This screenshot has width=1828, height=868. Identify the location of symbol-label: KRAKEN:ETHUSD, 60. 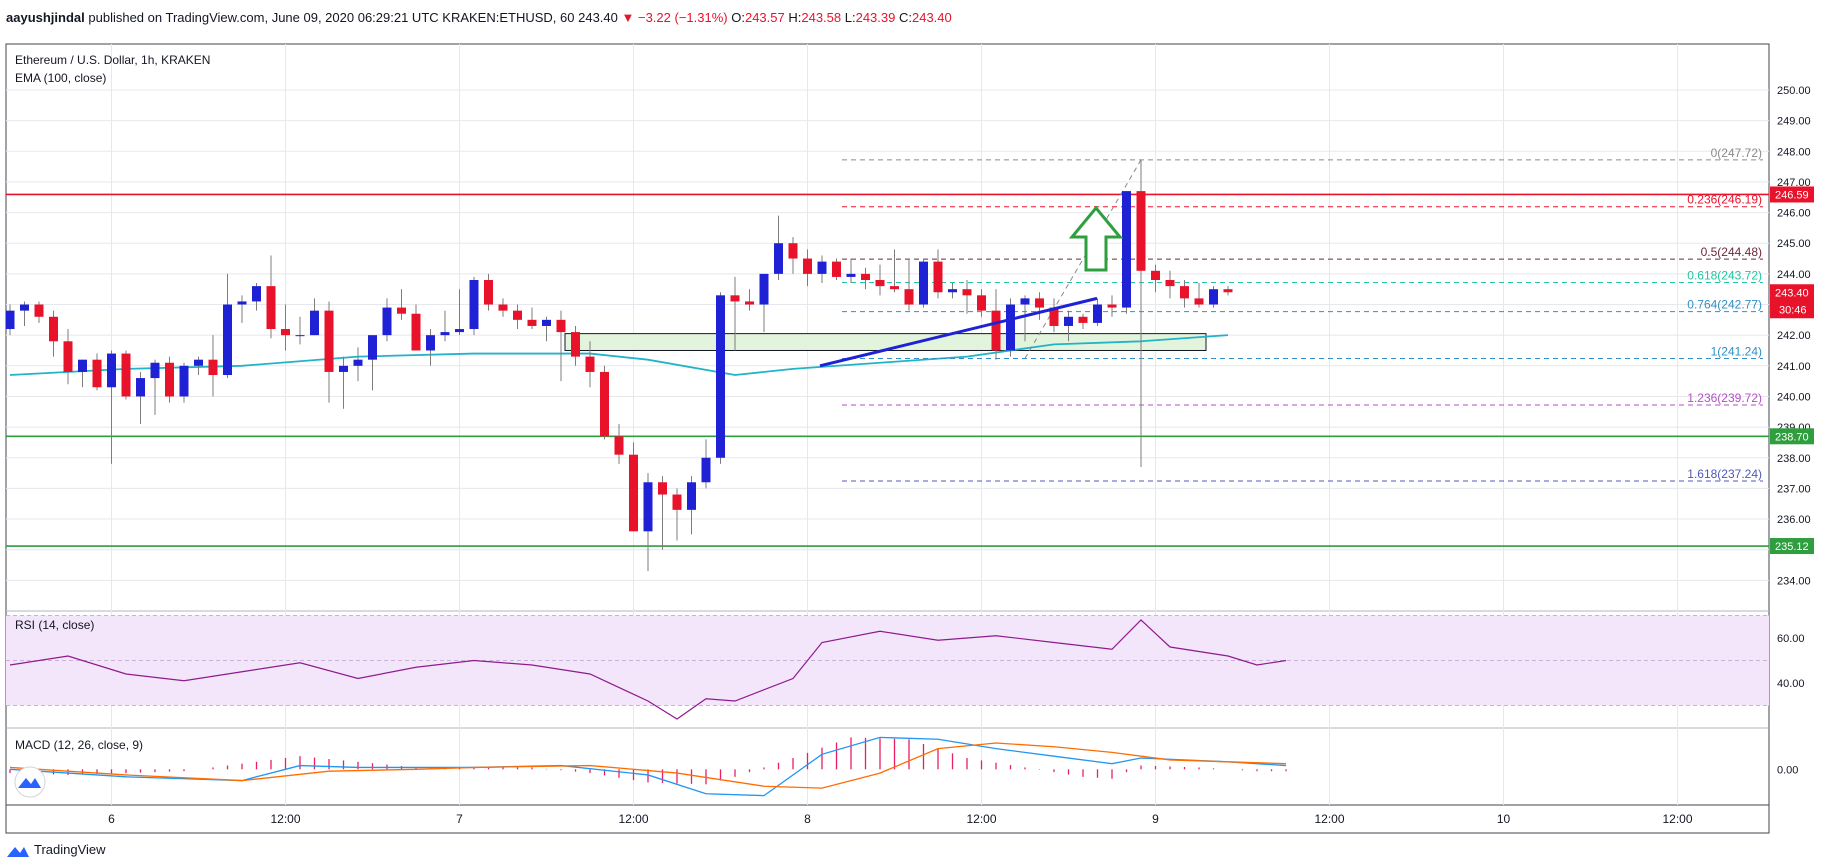
(508, 17).